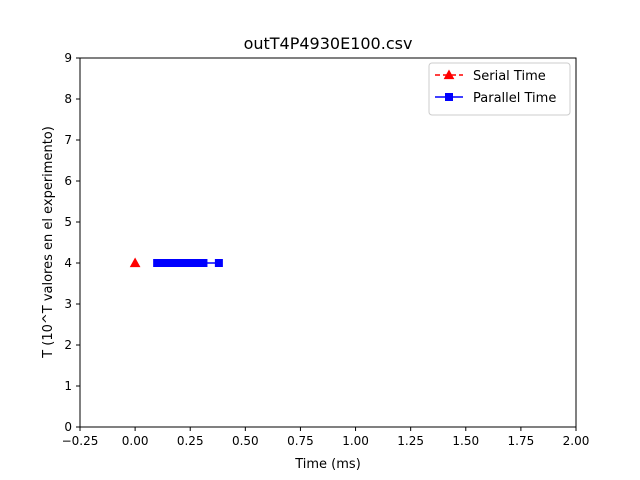 This screenshot has width=640, height=480. What do you see at coordinates (465, 441) in the screenshot?
I see `x-tick-label: 1.50` at bounding box center [465, 441].